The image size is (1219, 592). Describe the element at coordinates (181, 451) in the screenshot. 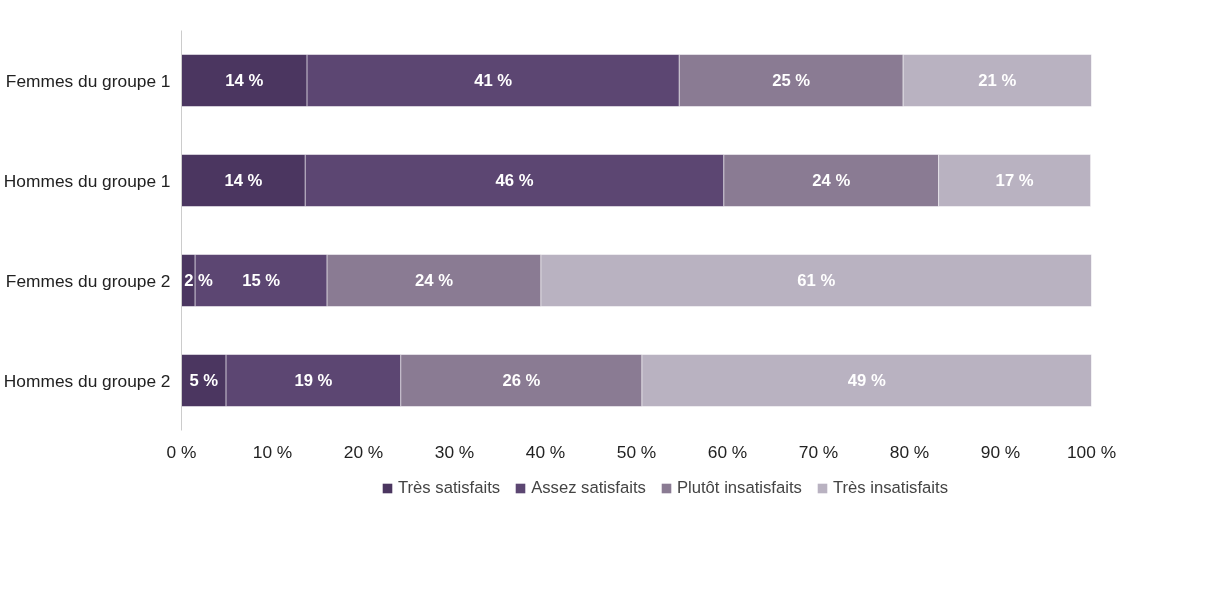

I see `x-tick-label: 0 %` at that location.